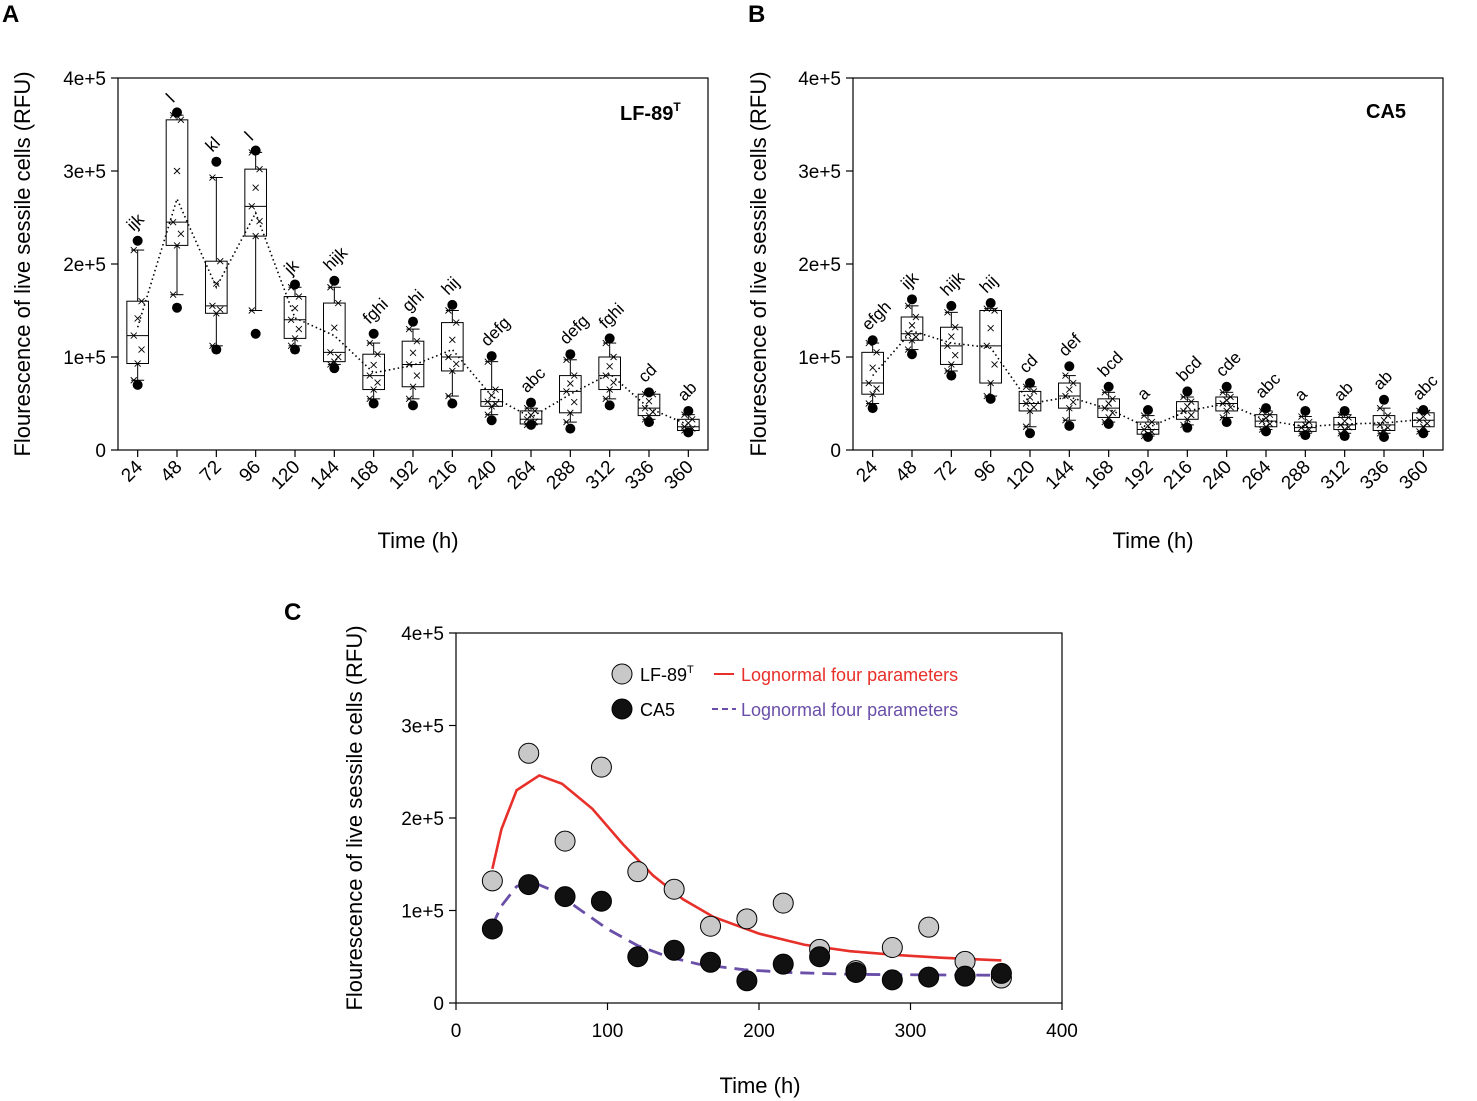 This screenshot has width=1477, height=1101. What do you see at coordinates (1217, 475) in the screenshot?
I see `x-tick-label: 240` at bounding box center [1217, 475].